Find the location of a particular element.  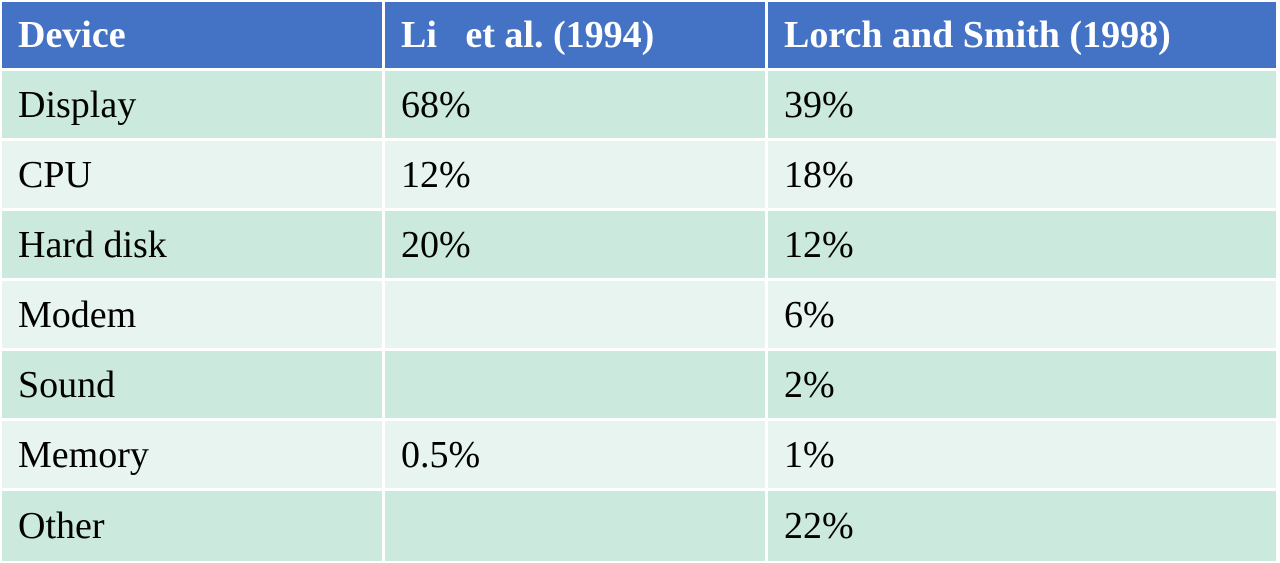

table-row: Sound 2% is located at coordinates (639, 386).